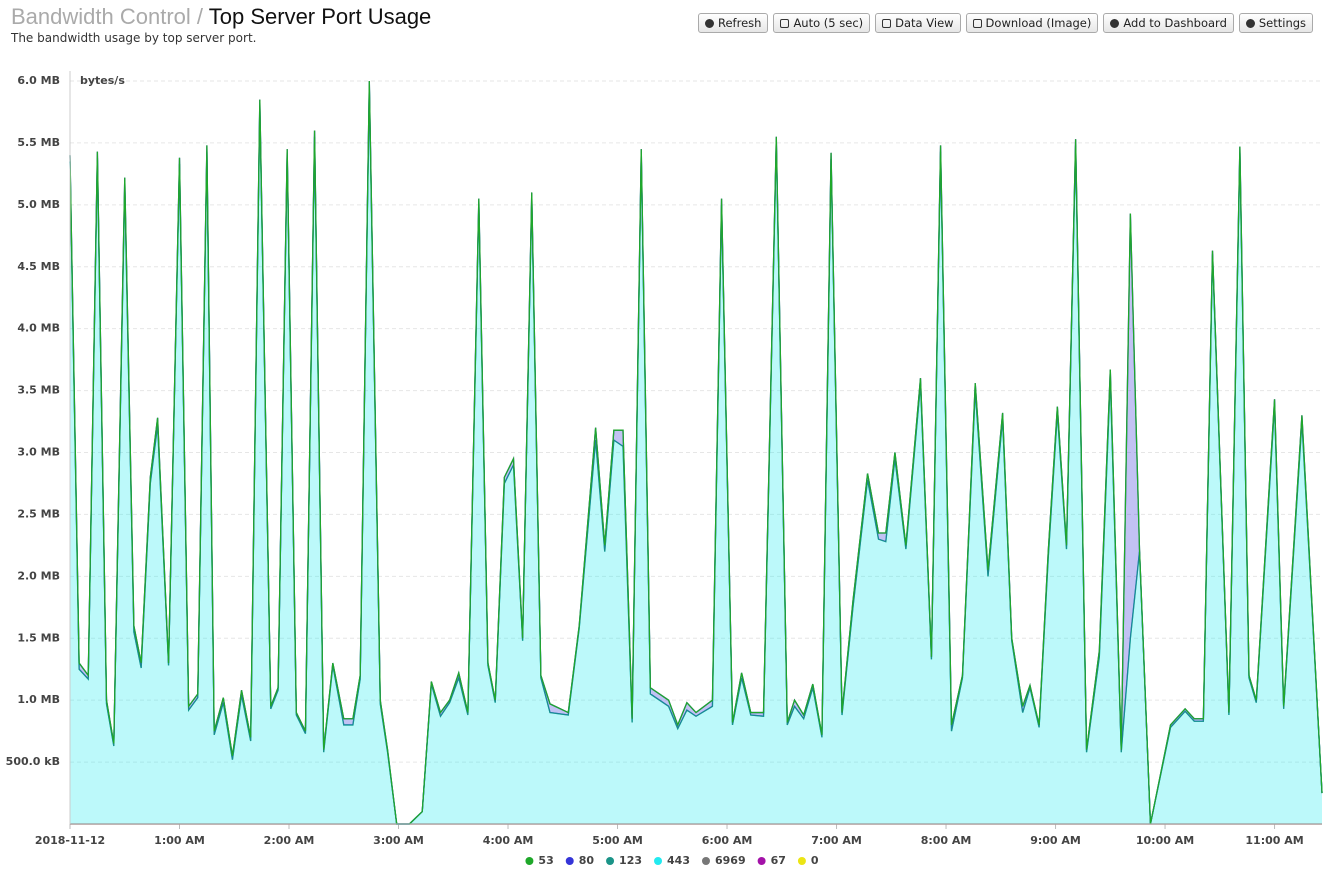  Describe the element at coordinates (924, 23) in the screenshot. I see `button-label: Data View` at that location.